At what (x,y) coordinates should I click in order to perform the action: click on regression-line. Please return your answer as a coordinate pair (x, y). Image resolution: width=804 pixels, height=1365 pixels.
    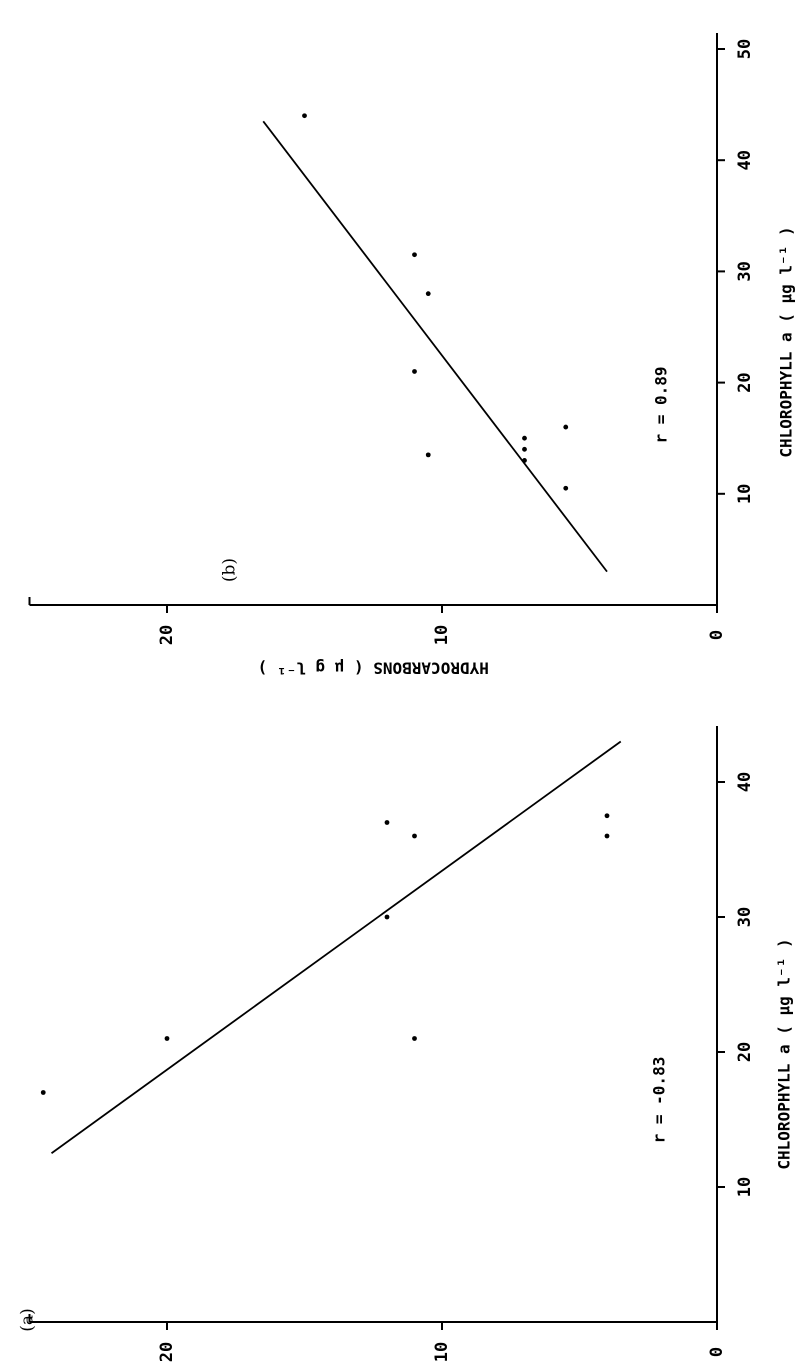
    Looking at the image, I should click on (435, 346).